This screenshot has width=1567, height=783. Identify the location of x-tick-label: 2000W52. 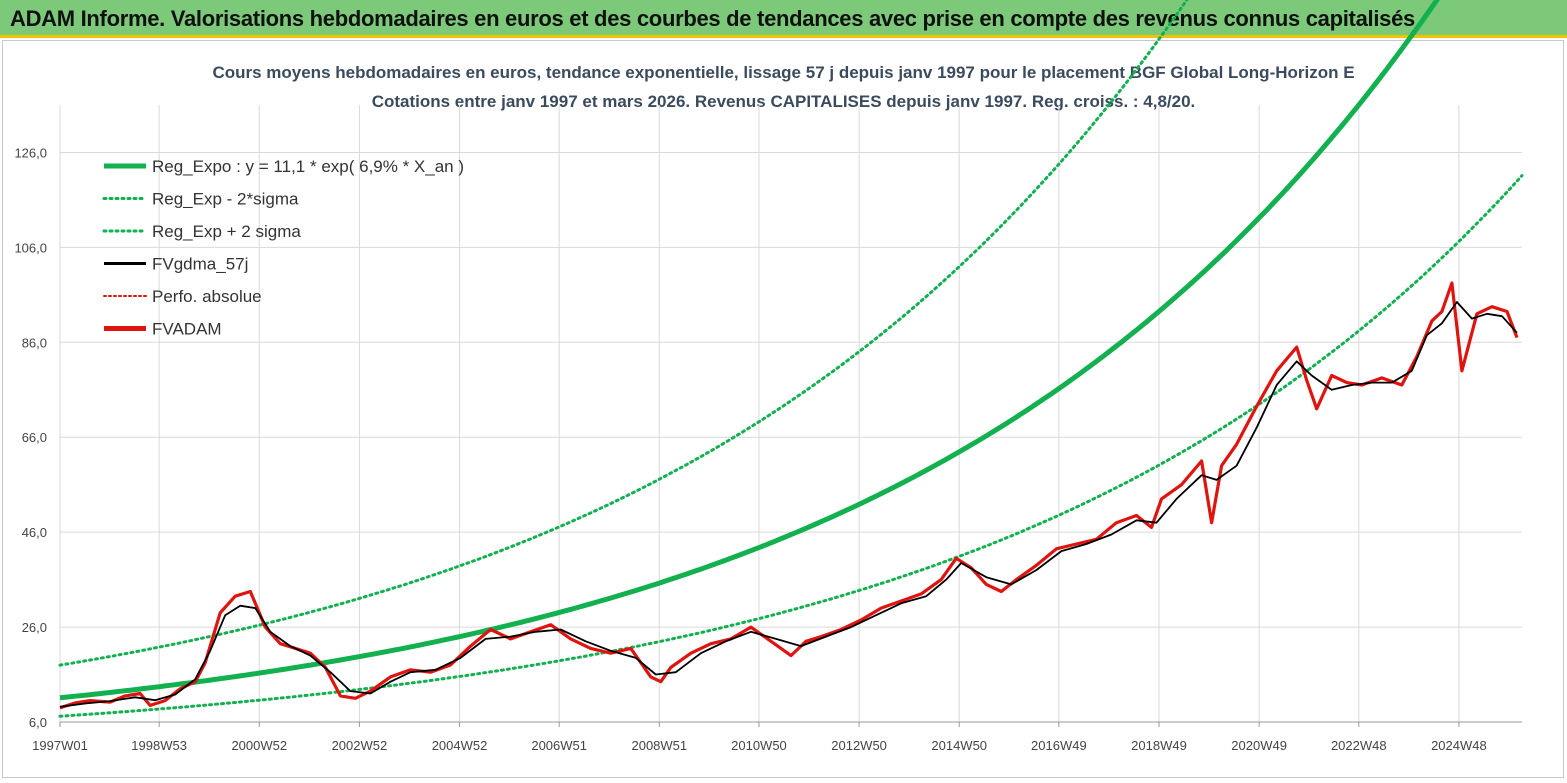
(259, 745).